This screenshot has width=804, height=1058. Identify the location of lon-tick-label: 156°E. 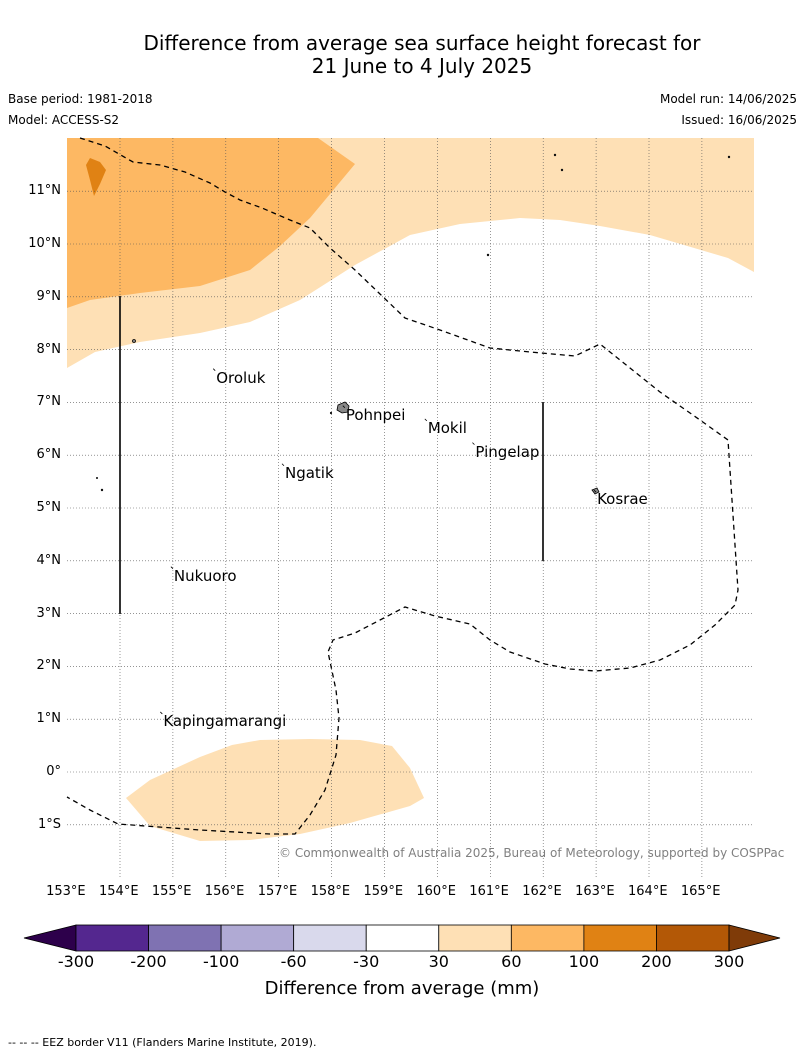
(224, 891).